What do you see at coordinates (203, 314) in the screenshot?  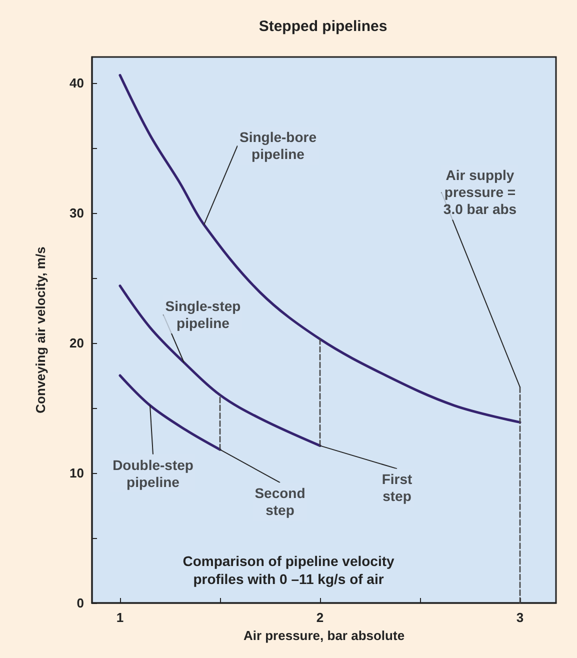 I see `annotation: Single-step pipeline` at bounding box center [203, 314].